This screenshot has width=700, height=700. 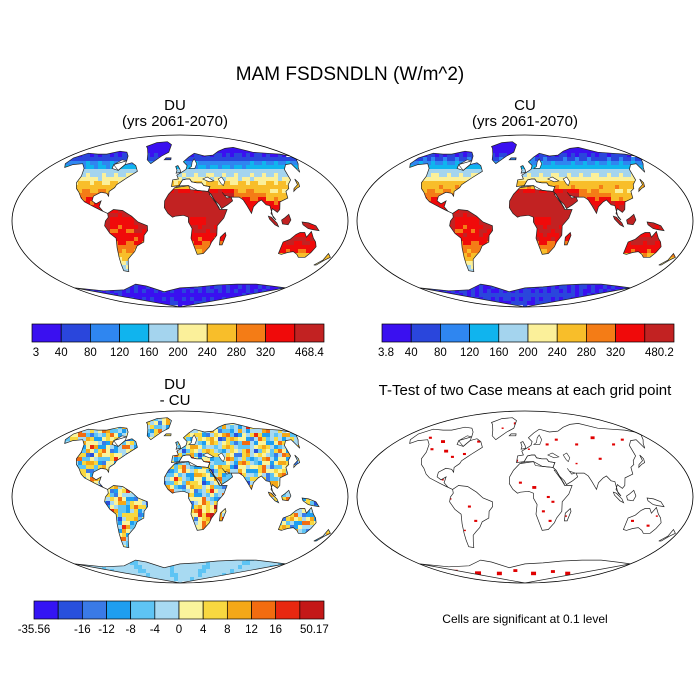 I want to click on panel-du-title: DU (yrs 2061-2070), so click(x=175, y=114).